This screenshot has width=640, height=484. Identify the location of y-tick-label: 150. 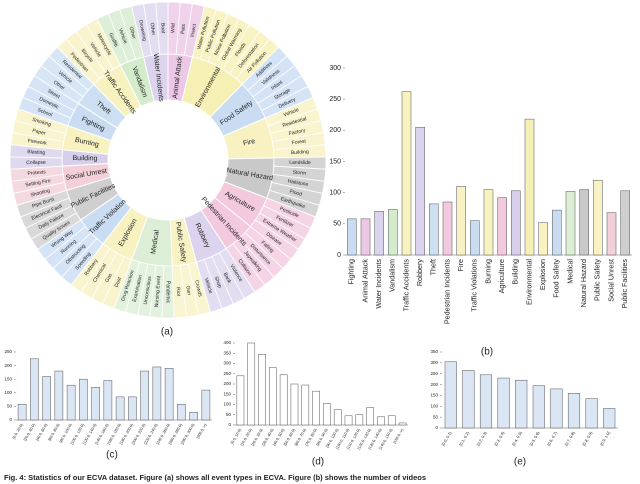
(335, 161).